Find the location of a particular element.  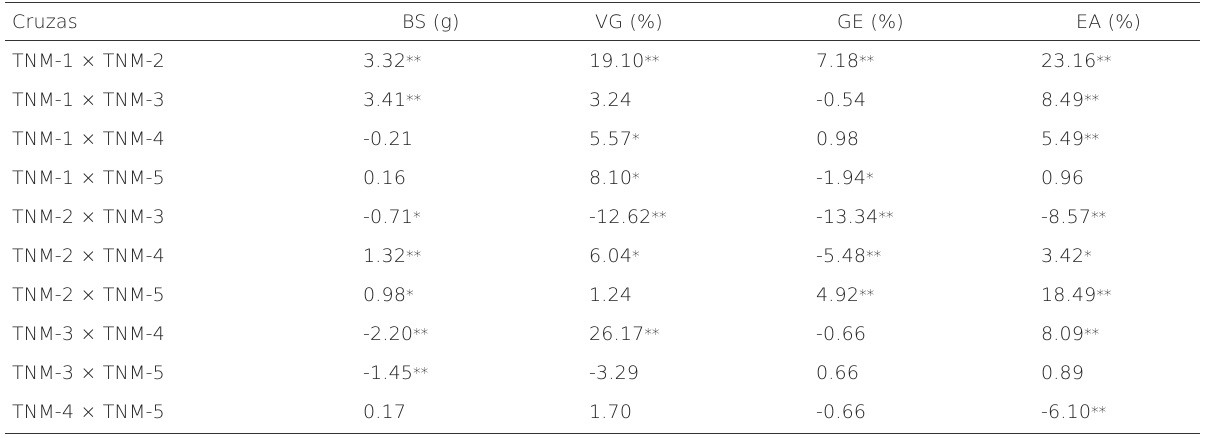

cell-value: 3.42 is located at coordinates (1063, 256).